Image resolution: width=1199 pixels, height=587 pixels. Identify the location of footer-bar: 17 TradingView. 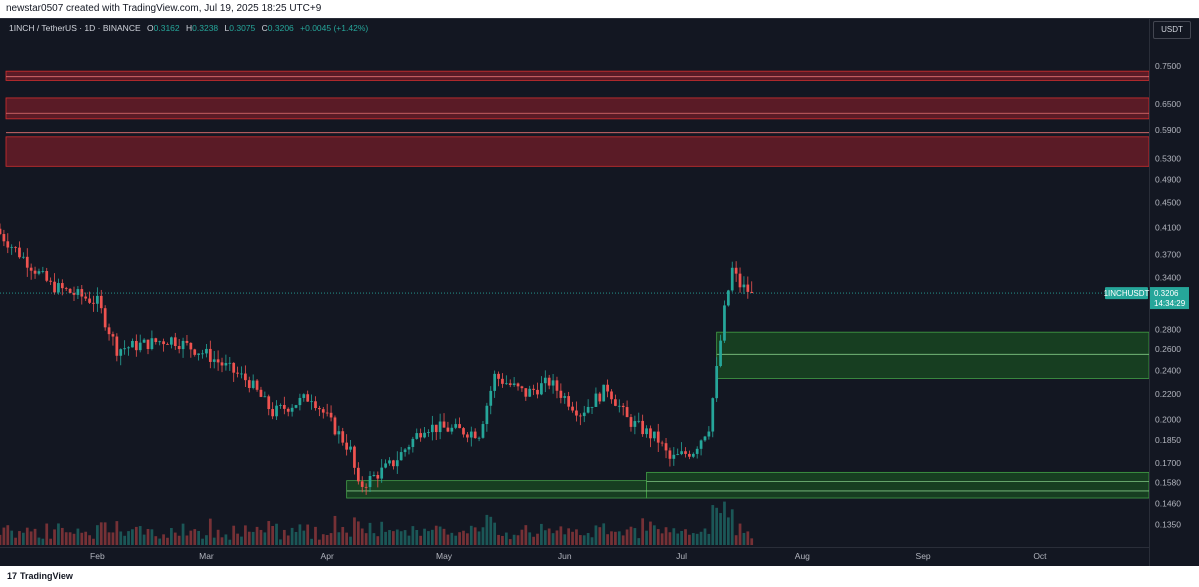
(599, 576).